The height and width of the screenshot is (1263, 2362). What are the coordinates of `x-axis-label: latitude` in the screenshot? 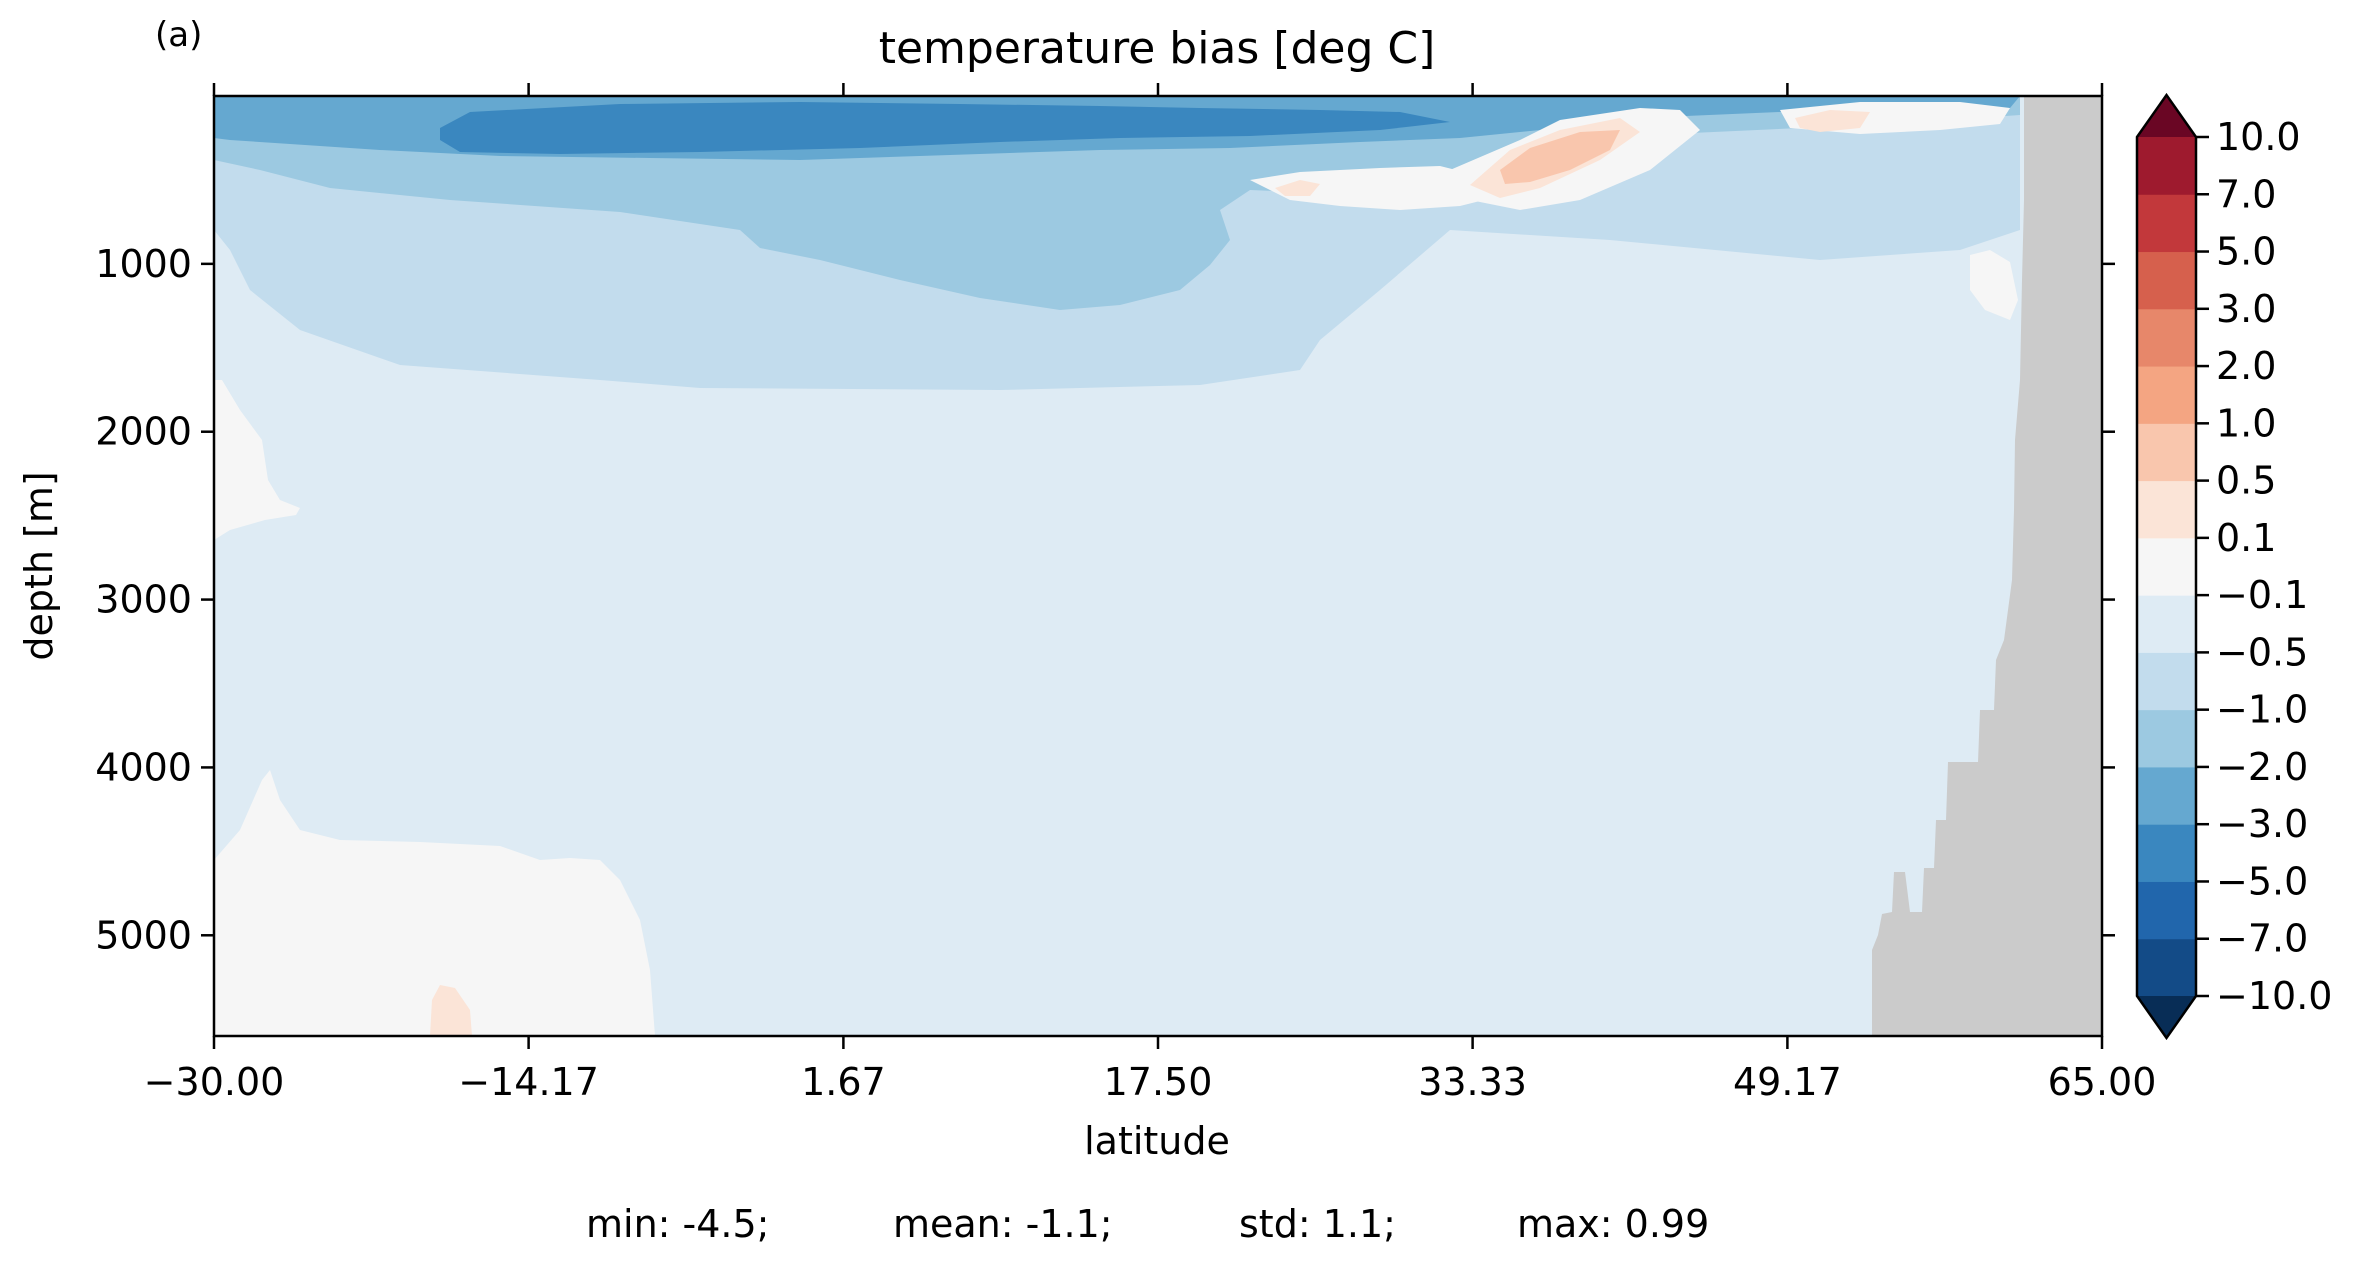 It's located at (1157, 1141).